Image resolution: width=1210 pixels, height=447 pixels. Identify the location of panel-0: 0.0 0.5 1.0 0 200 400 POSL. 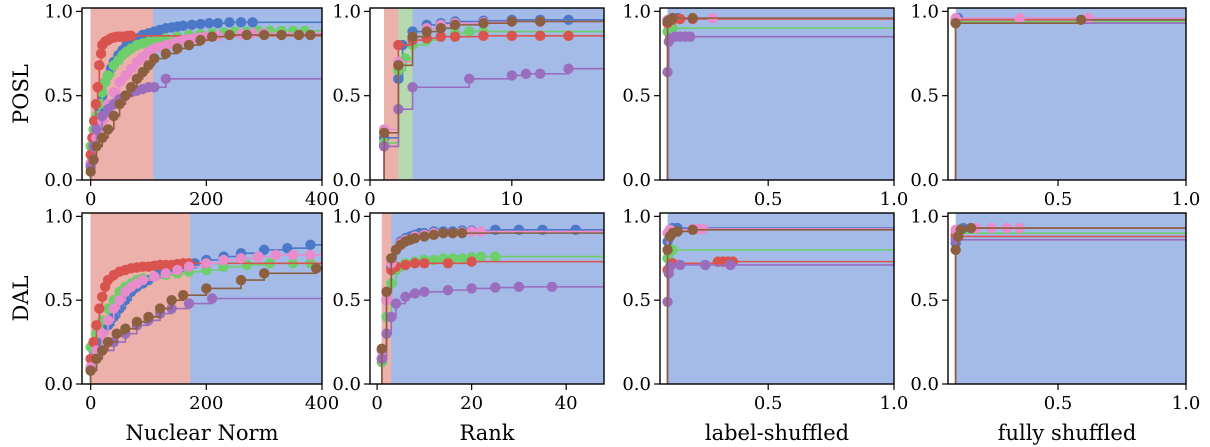
(174, 105).